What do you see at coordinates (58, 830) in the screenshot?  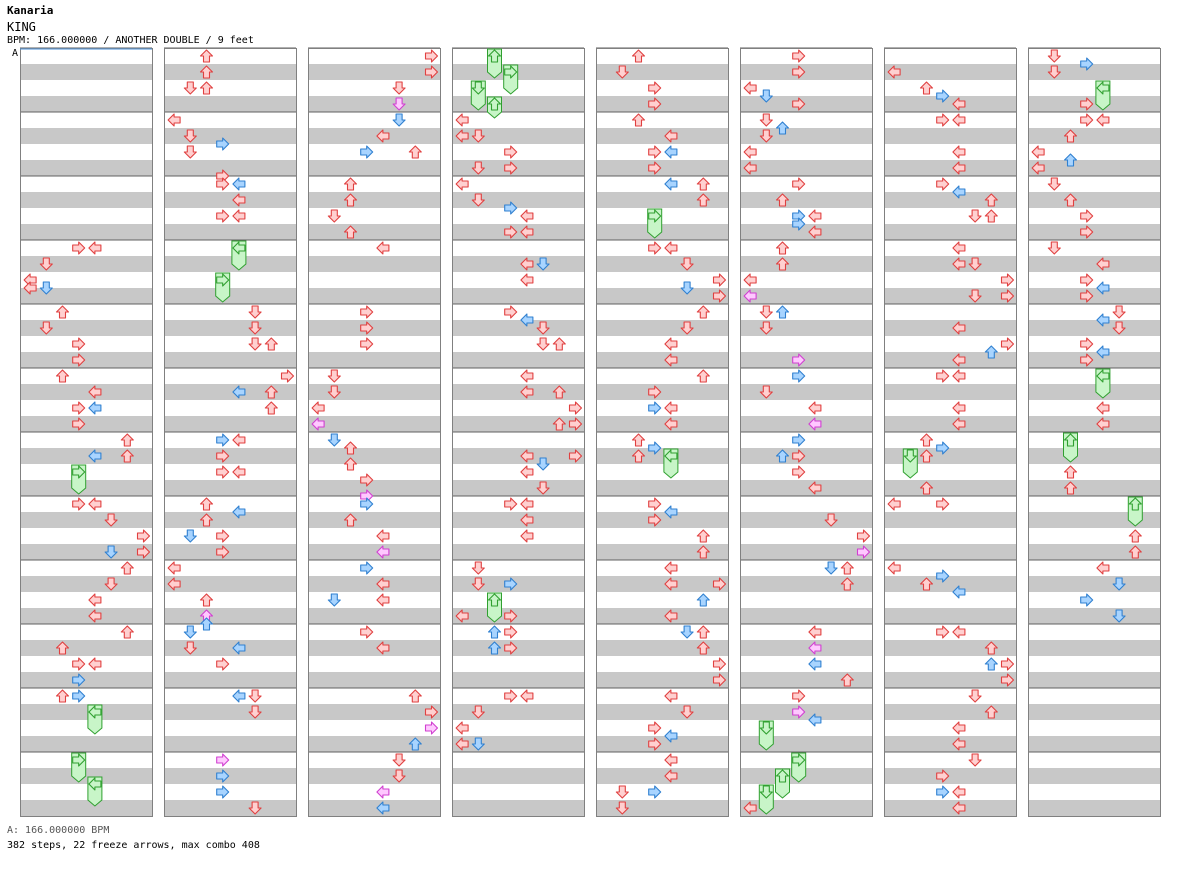 I see `footer-bpm: A: 166.000000 BPM` at bounding box center [58, 830].